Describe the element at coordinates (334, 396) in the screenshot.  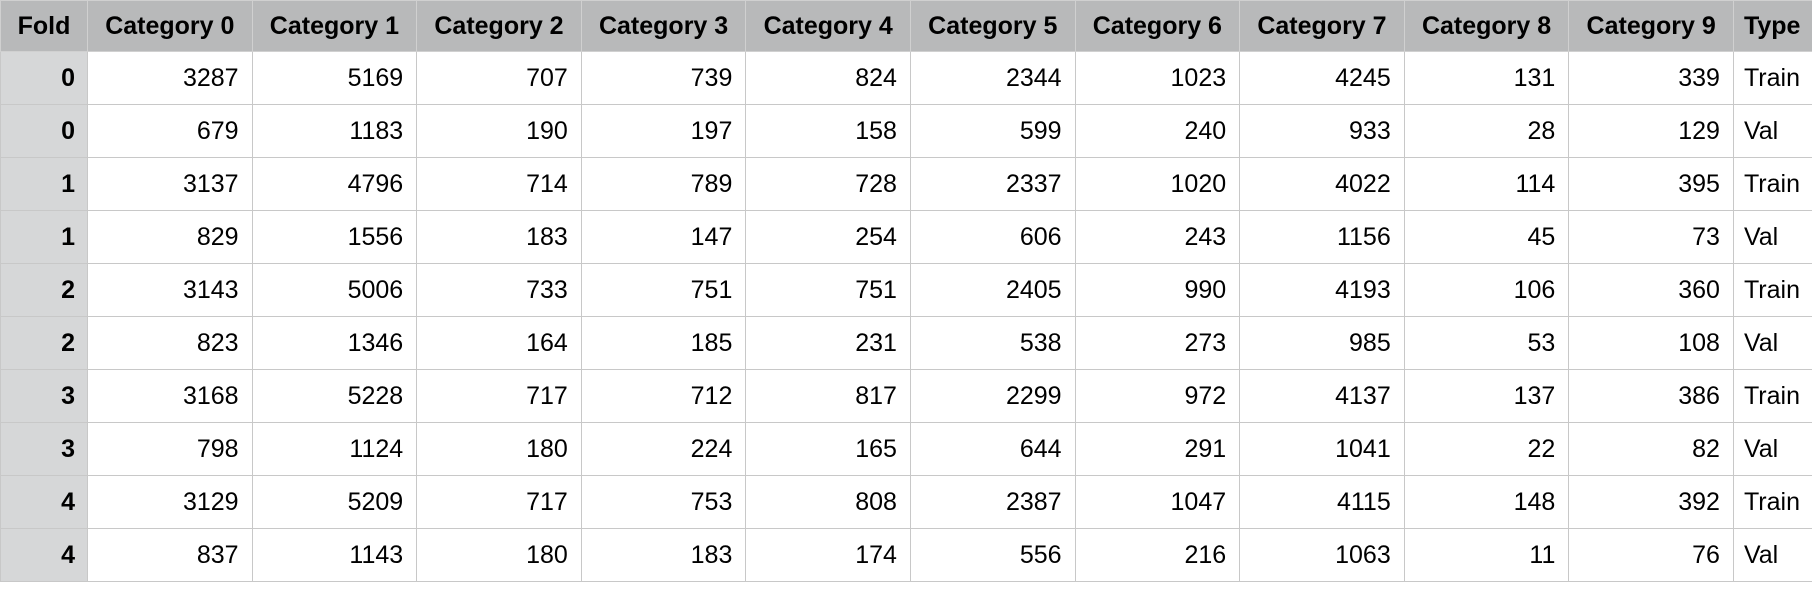
I see `category-1-cell: 5228` at that location.